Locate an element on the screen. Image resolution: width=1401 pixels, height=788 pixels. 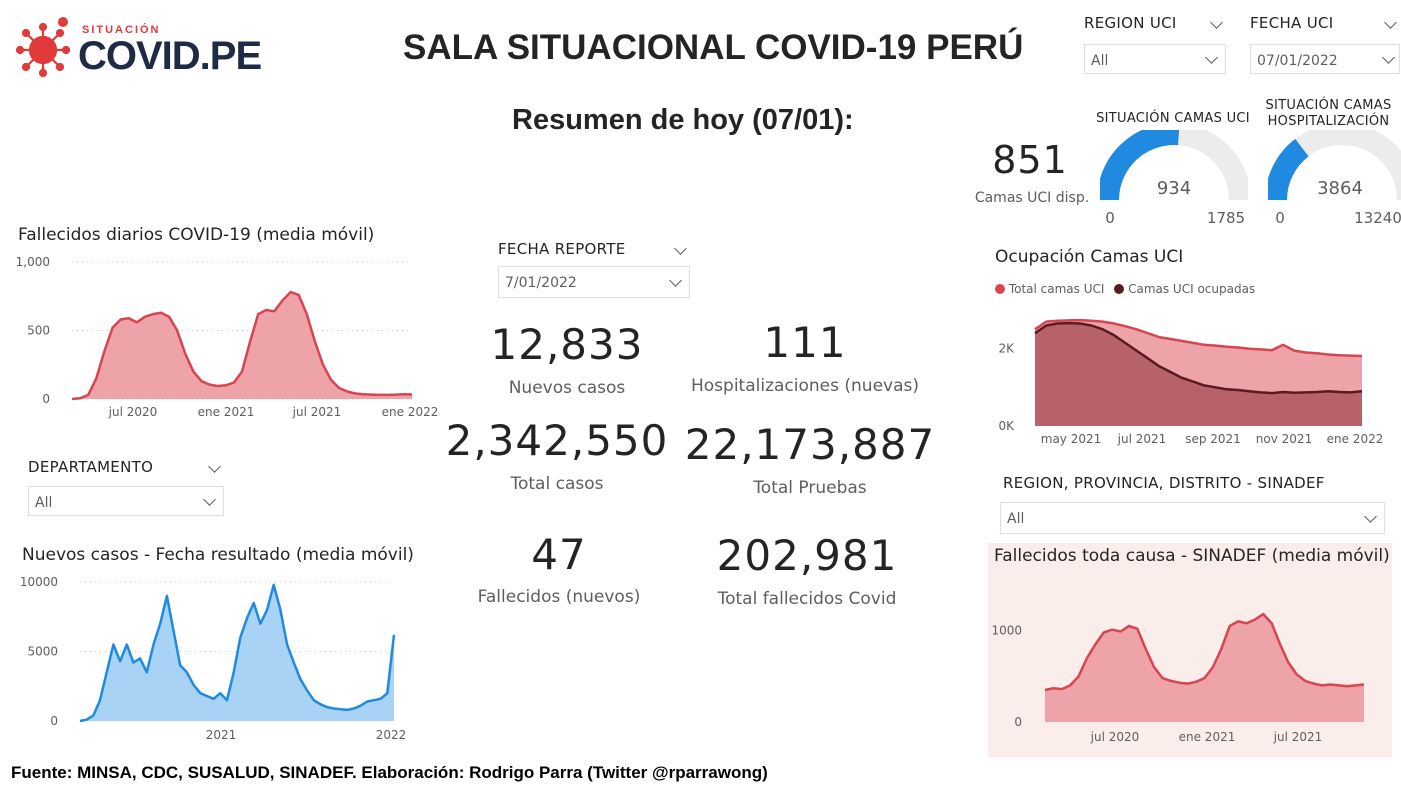
gauge-hosp-min: 0 is located at coordinates (1280, 218).